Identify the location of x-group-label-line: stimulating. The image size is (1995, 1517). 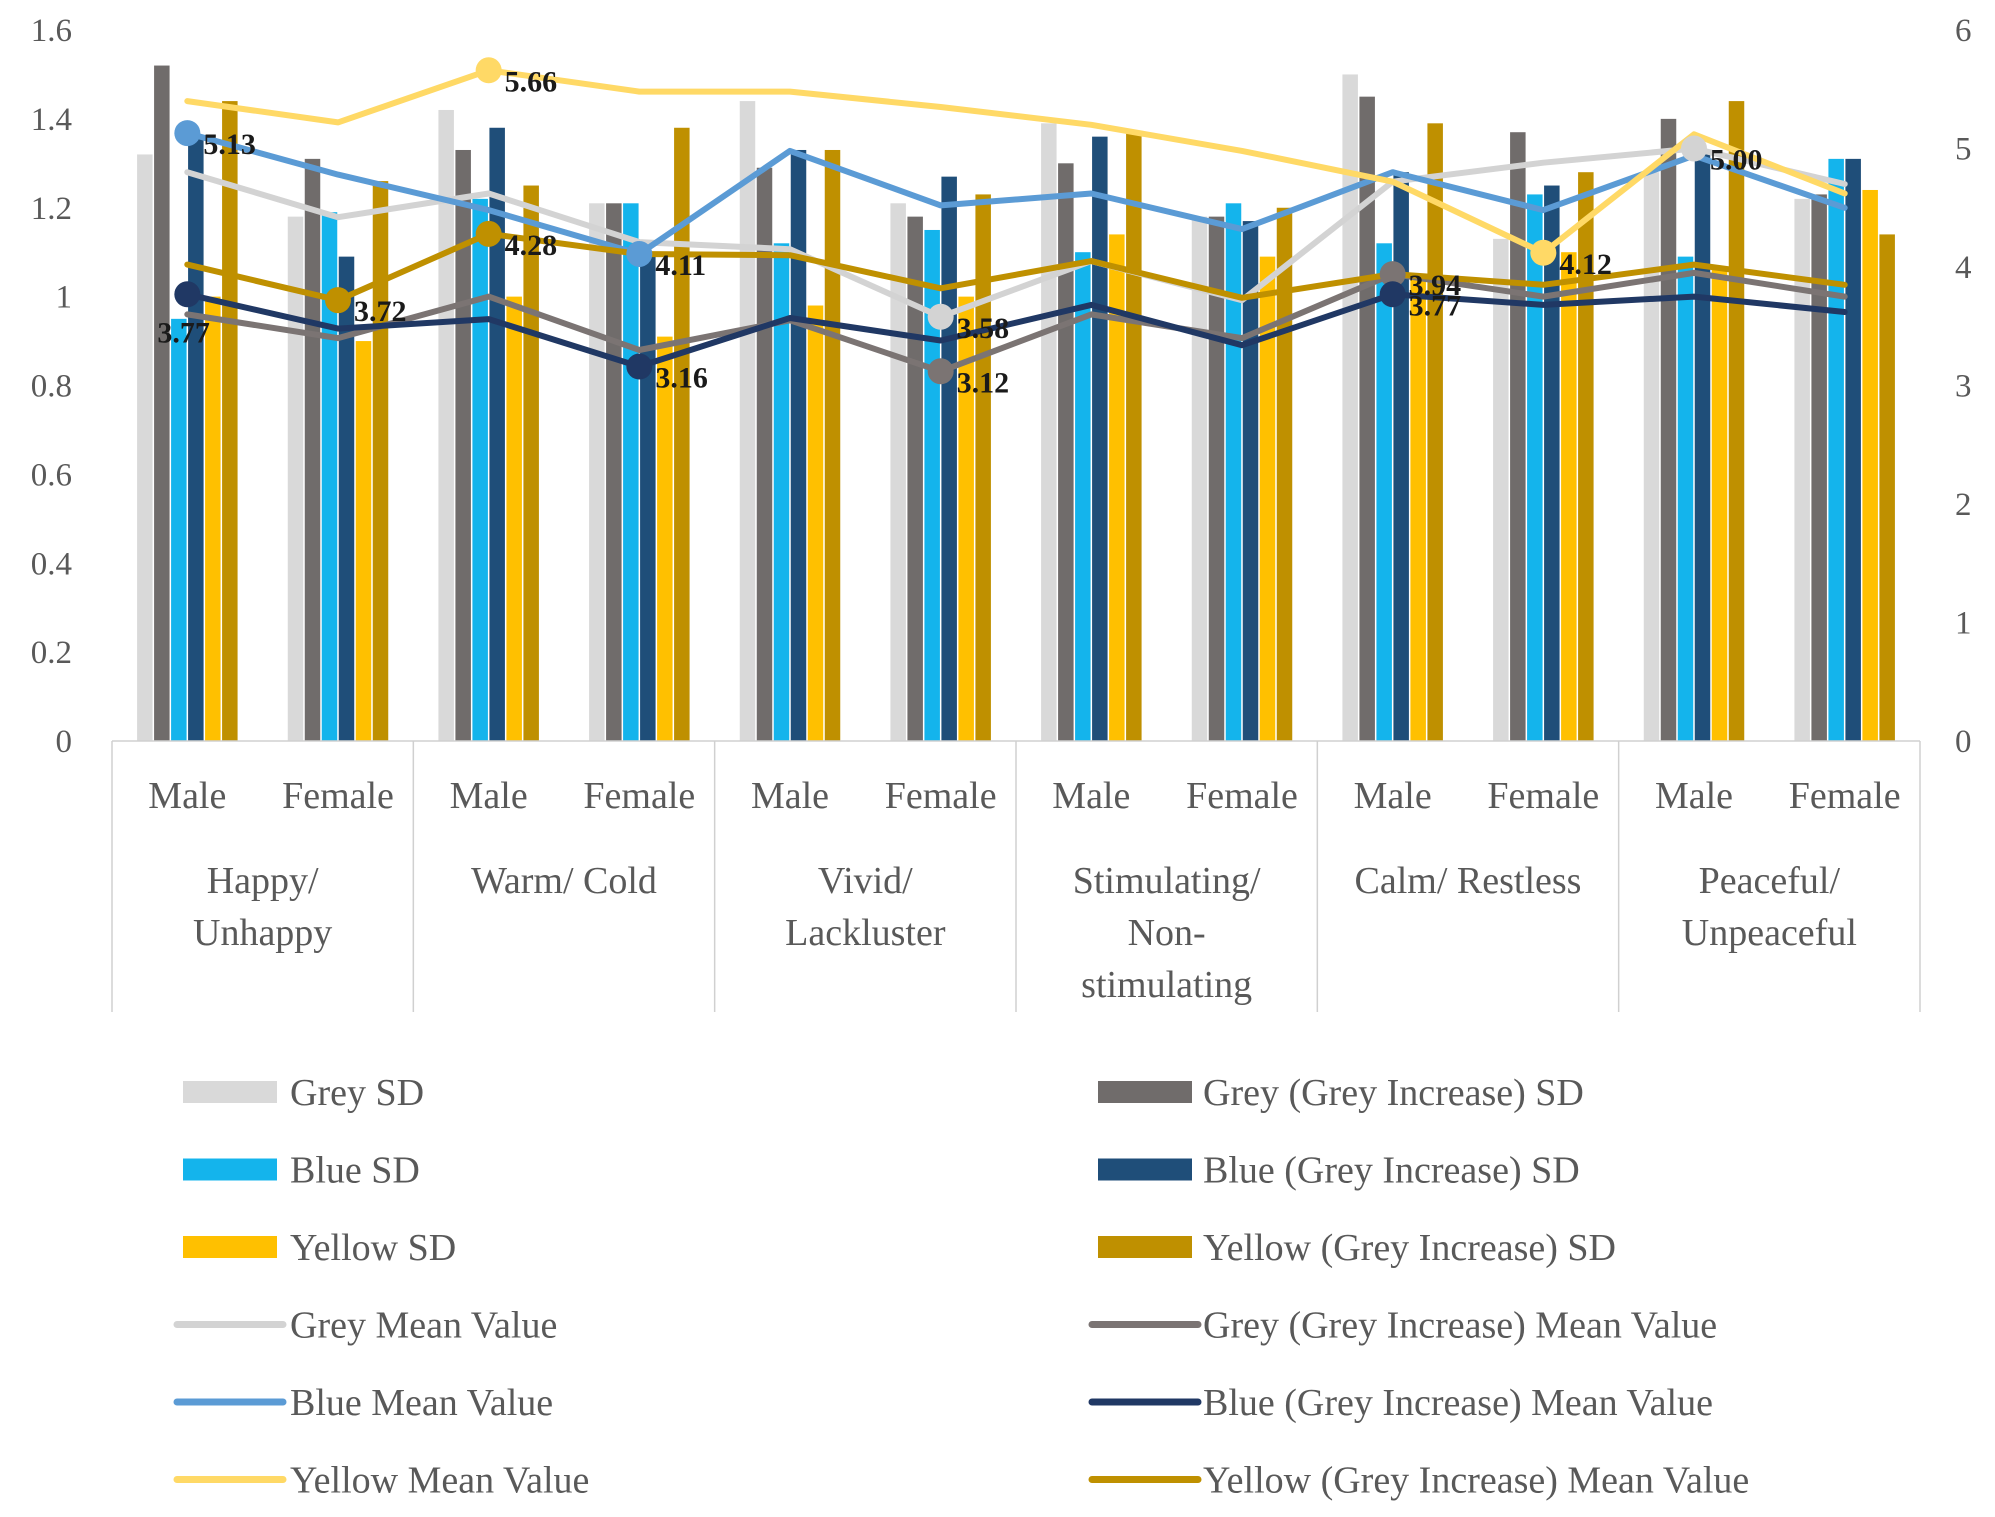
(1166, 985).